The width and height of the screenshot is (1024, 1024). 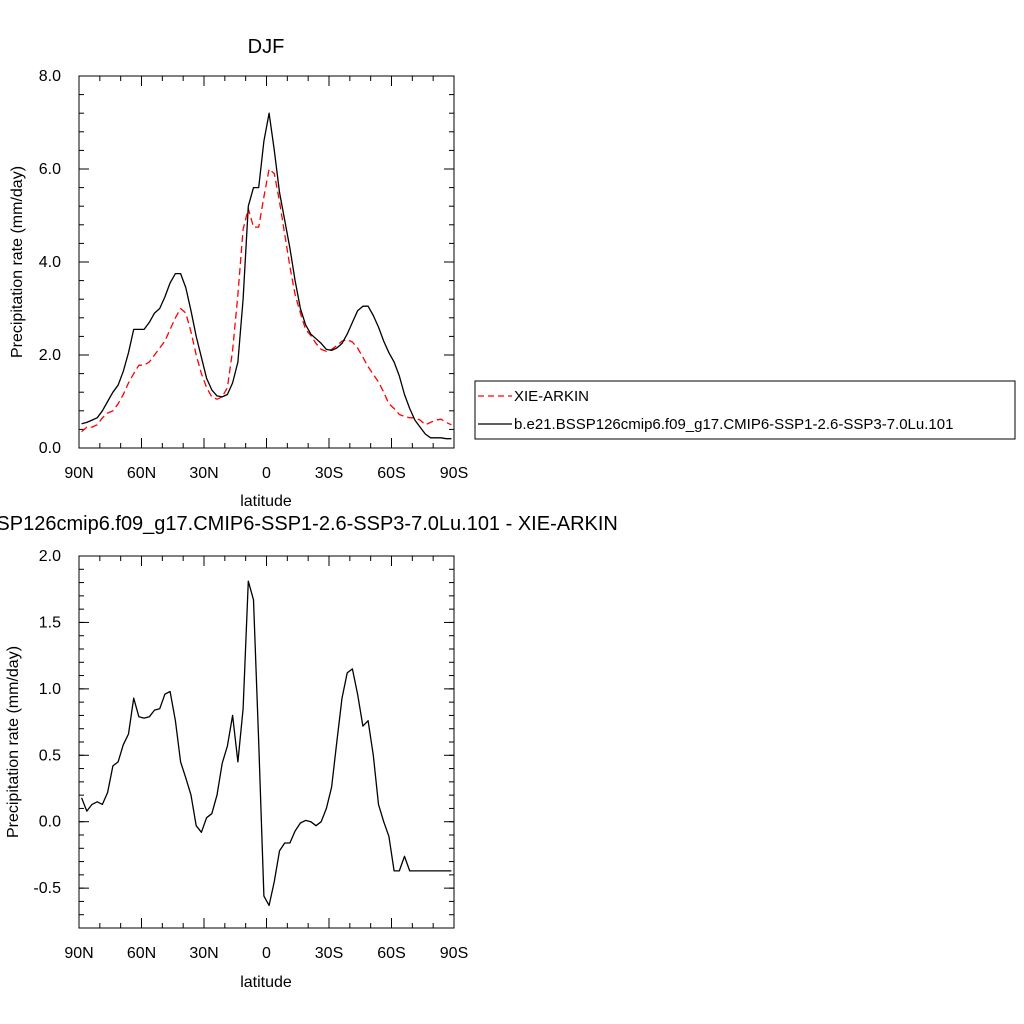 I want to click on y-tick-label: -0.5, so click(x=47, y=888).